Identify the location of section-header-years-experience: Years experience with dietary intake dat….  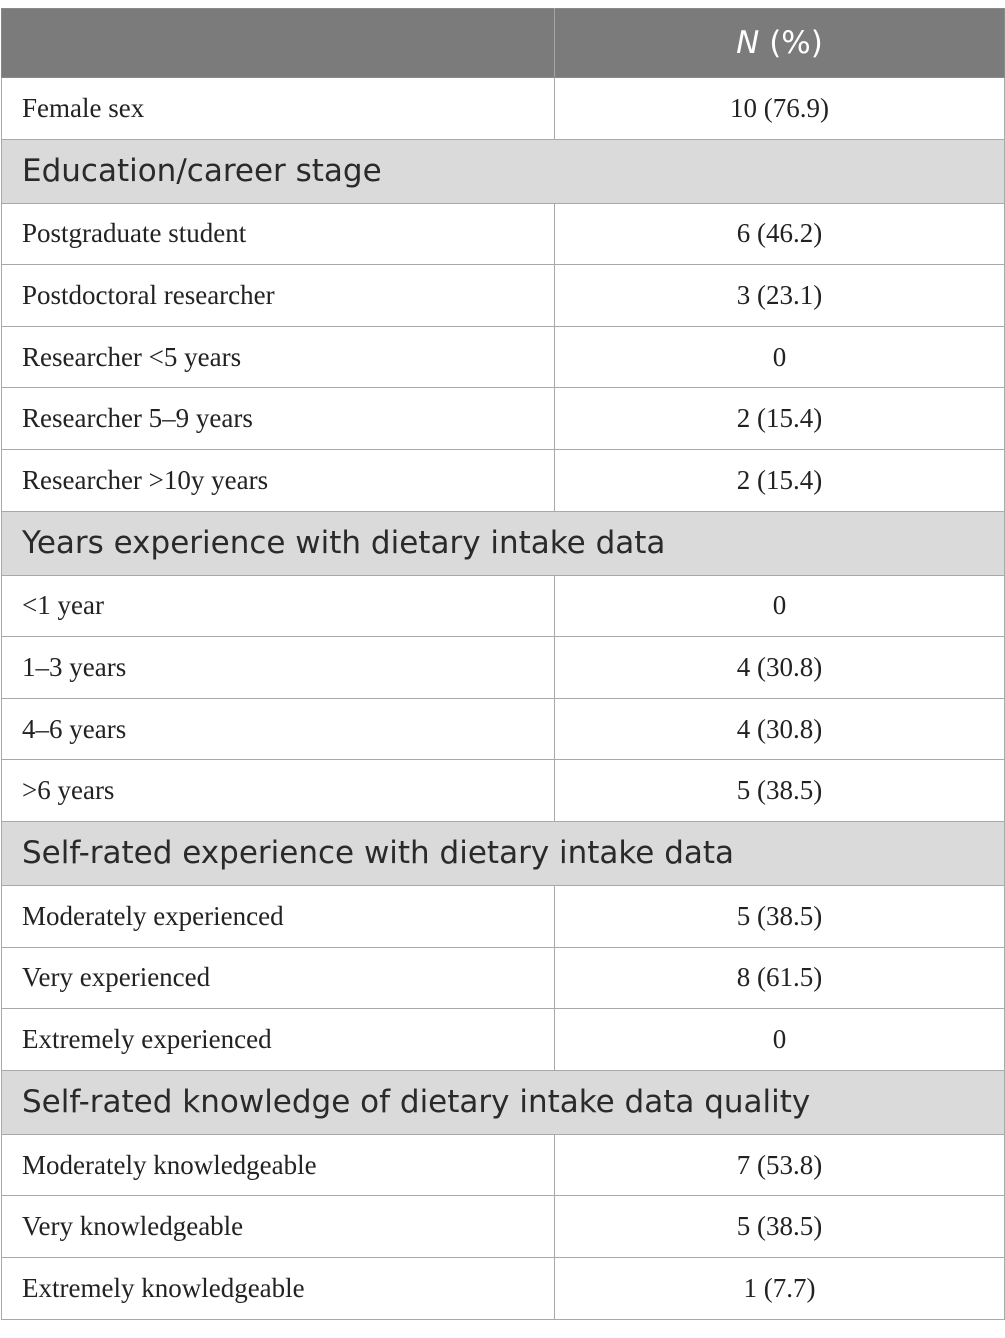
(503, 543).